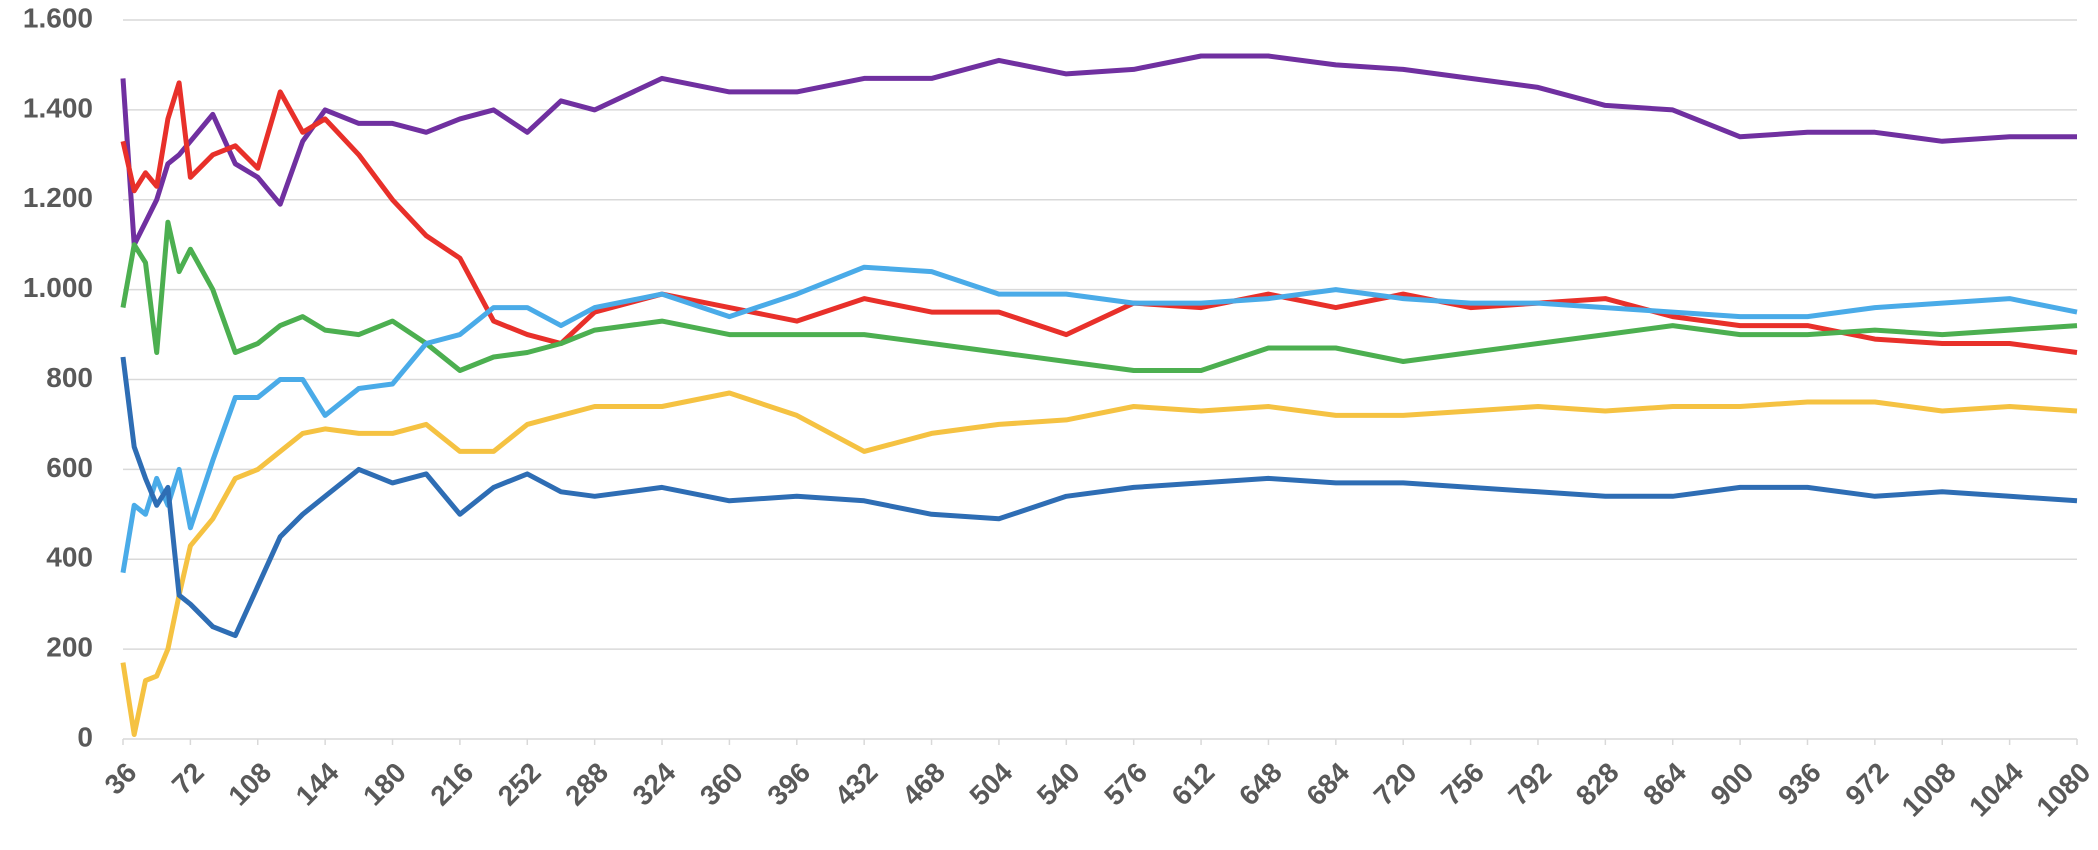 This screenshot has height=850, width=2098. What do you see at coordinates (1866, 784) in the screenshot?
I see `x-tick-label: 972` at bounding box center [1866, 784].